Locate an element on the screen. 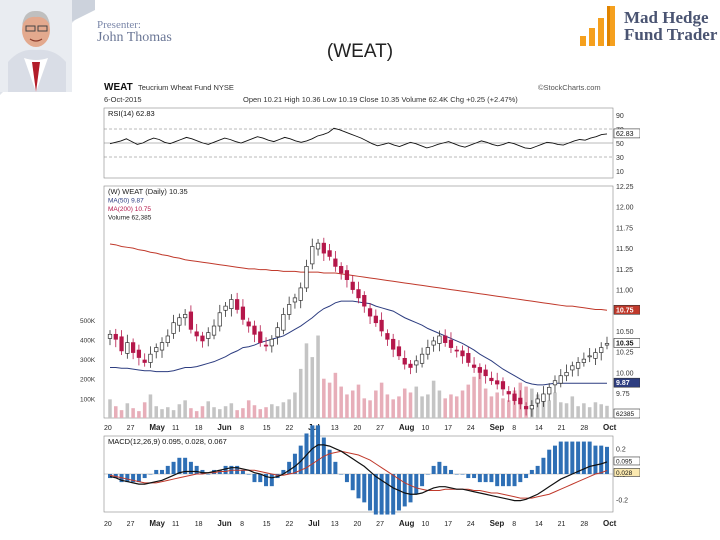 The height and width of the screenshot is (540, 720). volume-tick-label: 200K is located at coordinates (88, 380).